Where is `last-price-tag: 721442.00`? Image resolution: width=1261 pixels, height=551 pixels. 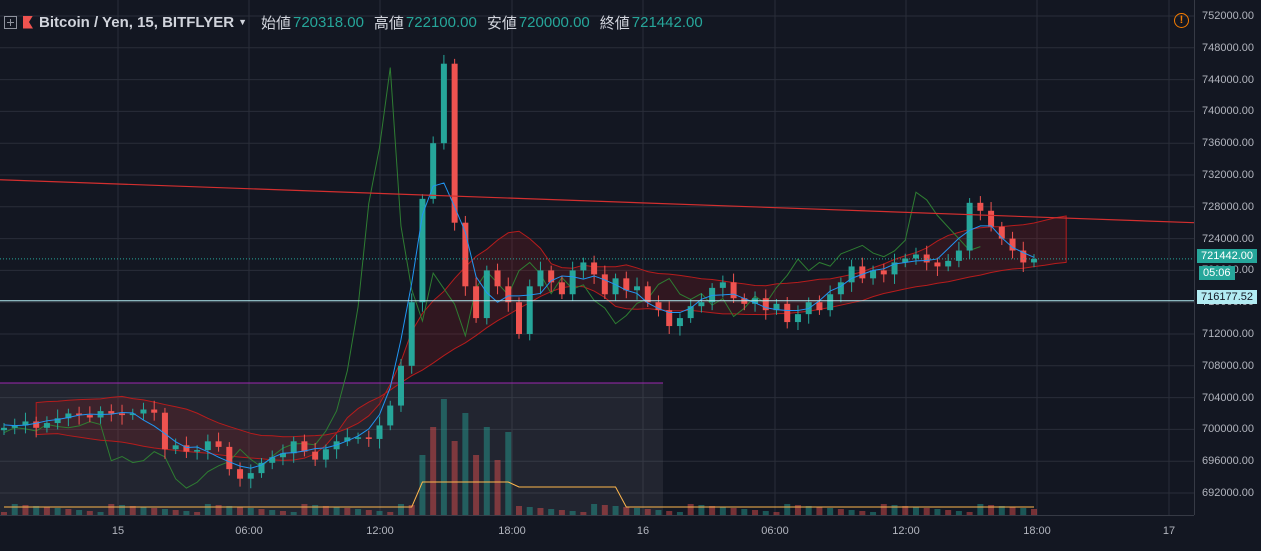
last-price-tag: 721442.00 is located at coordinates (1227, 256).